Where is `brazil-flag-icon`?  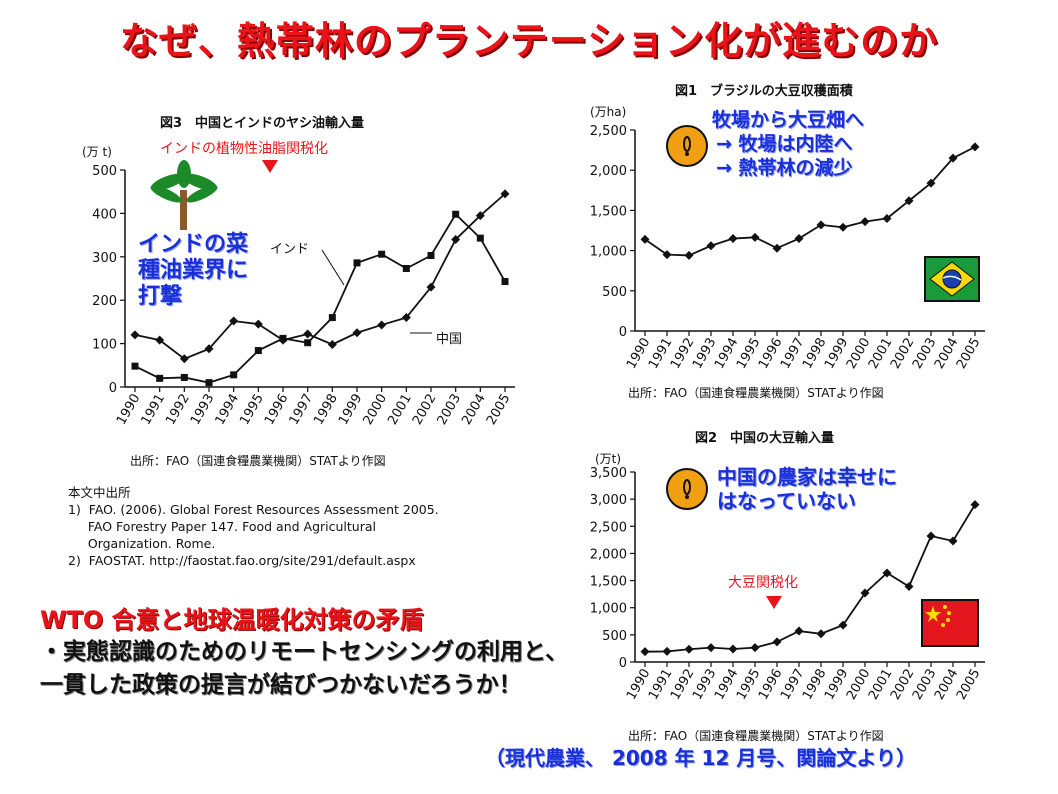
brazil-flag-icon is located at coordinates (952, 279).